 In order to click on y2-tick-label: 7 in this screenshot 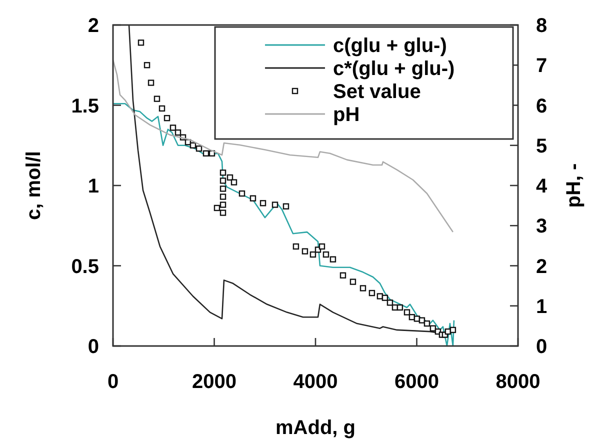, I will do `click(542, 66)`.